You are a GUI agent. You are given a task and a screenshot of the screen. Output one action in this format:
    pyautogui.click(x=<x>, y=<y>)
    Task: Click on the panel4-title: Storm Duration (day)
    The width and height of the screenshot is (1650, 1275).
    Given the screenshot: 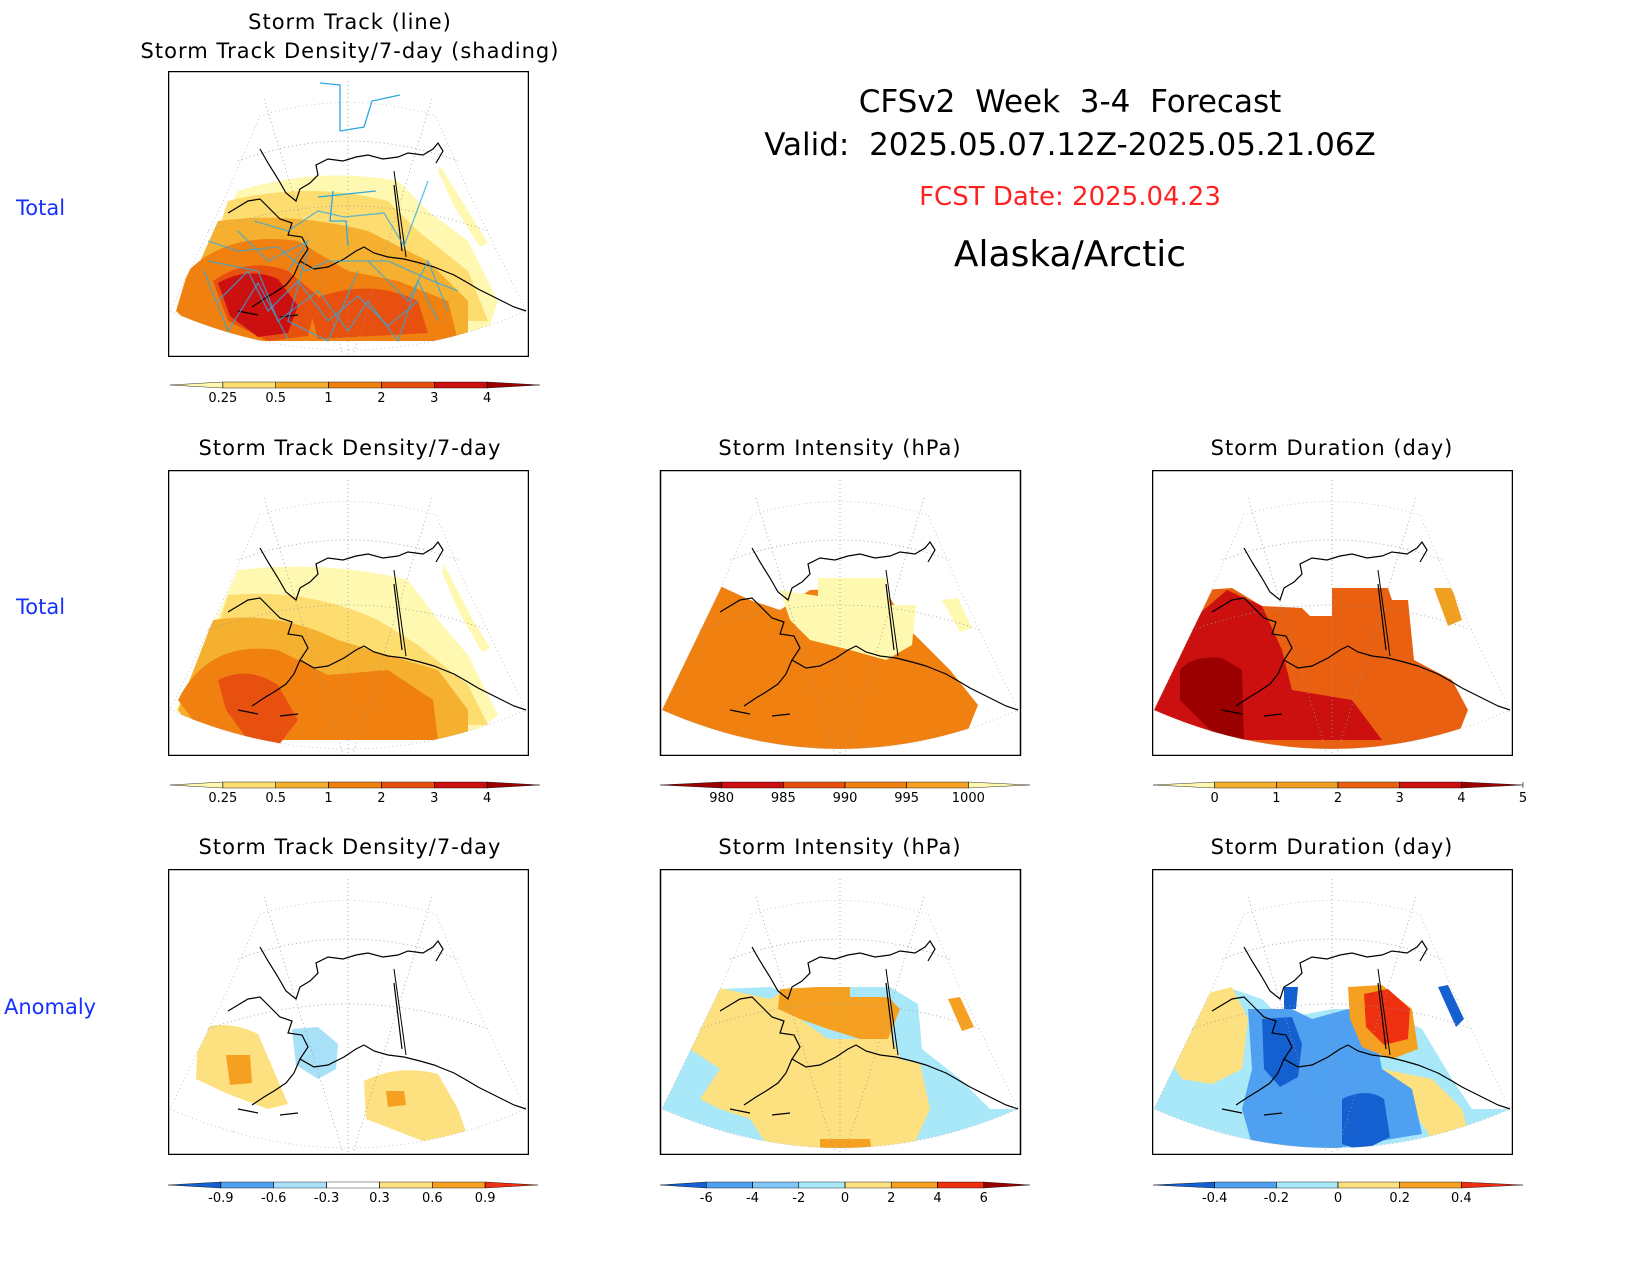 What is the action you would take?
    pyautogui.click(x=1332, y=448)
    